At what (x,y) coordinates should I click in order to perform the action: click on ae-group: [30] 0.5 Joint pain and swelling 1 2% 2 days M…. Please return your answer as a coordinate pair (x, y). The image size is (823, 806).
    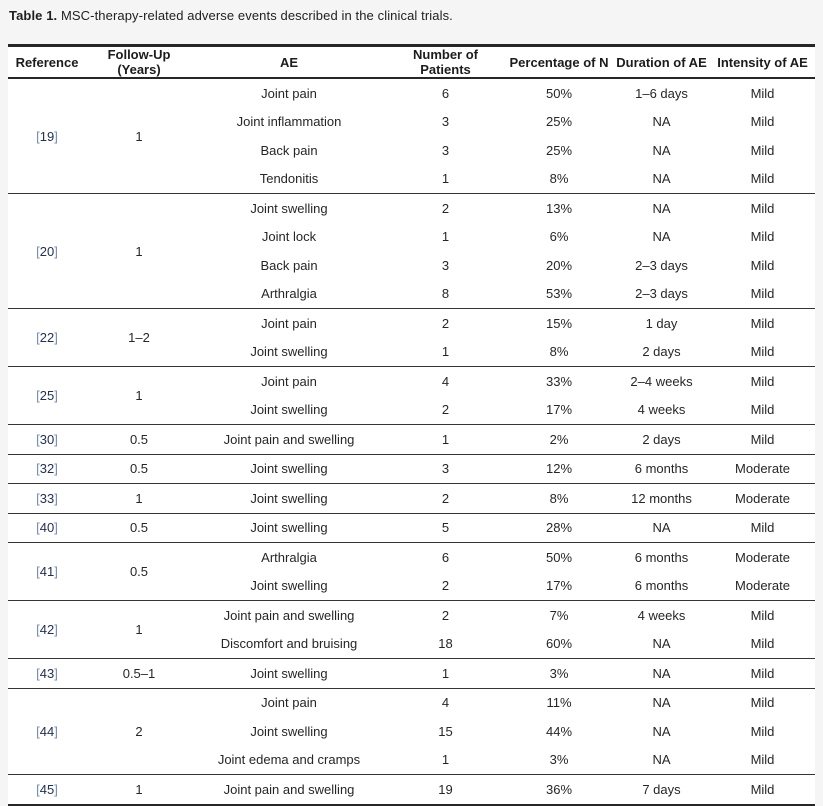
    Looking at the image, I should click on (411, 439).